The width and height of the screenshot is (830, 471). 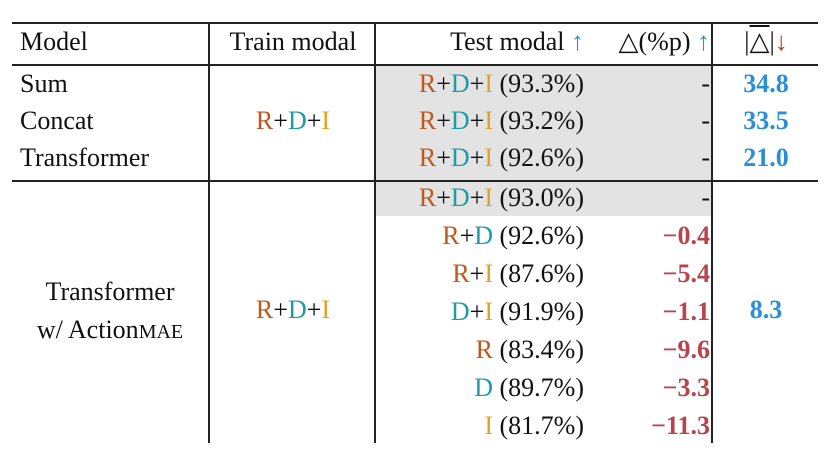 I want to click on test-modal-cell: R+D+I (92.6%), so click(x=501, y=157).